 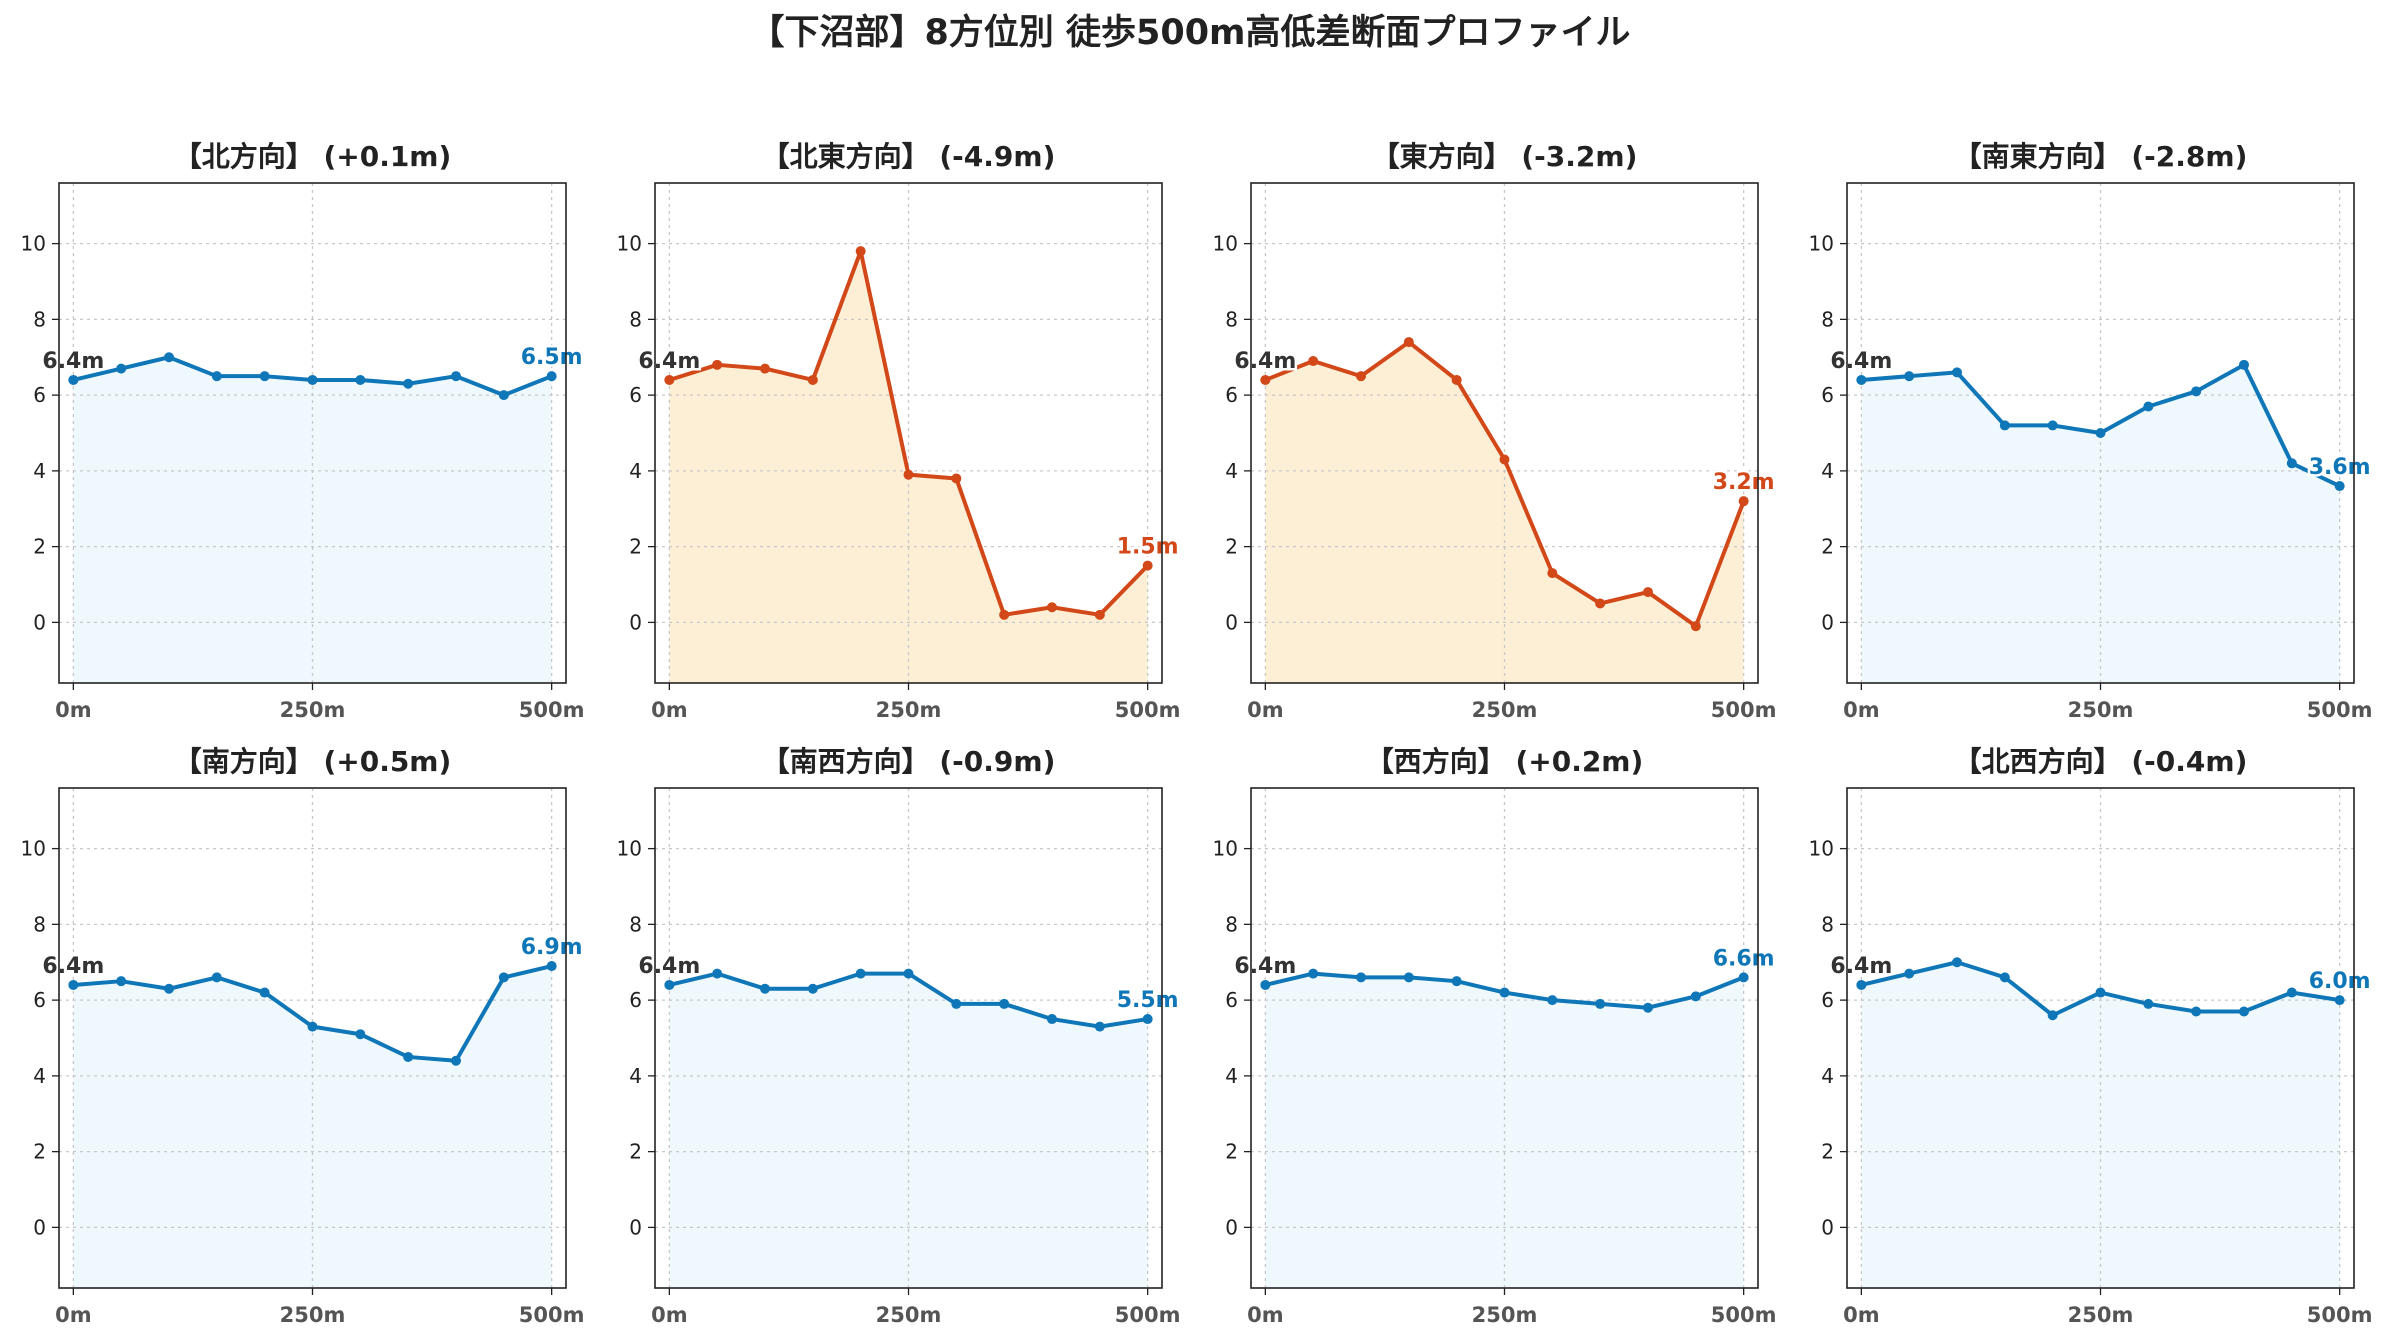 I want to click on end-value-label: 3.6m, so click(x=2340, y=467).